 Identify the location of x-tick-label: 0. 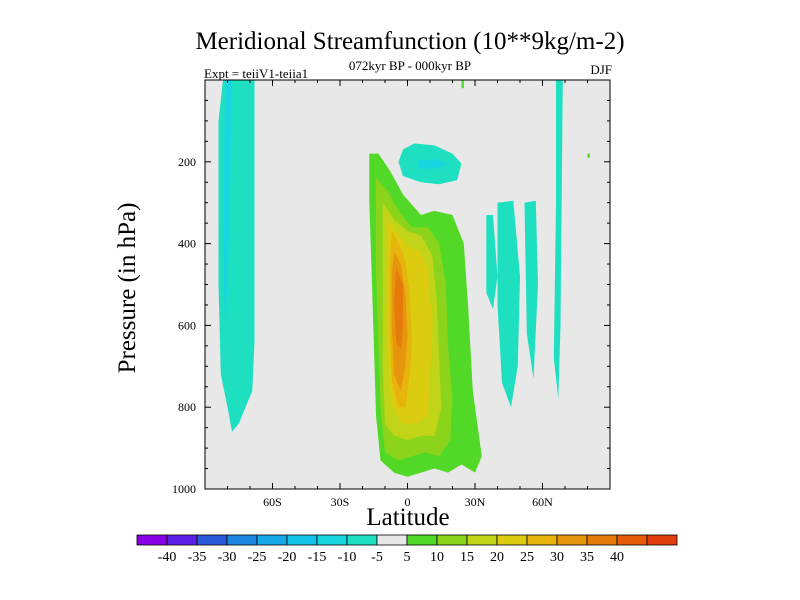
(408, 502).